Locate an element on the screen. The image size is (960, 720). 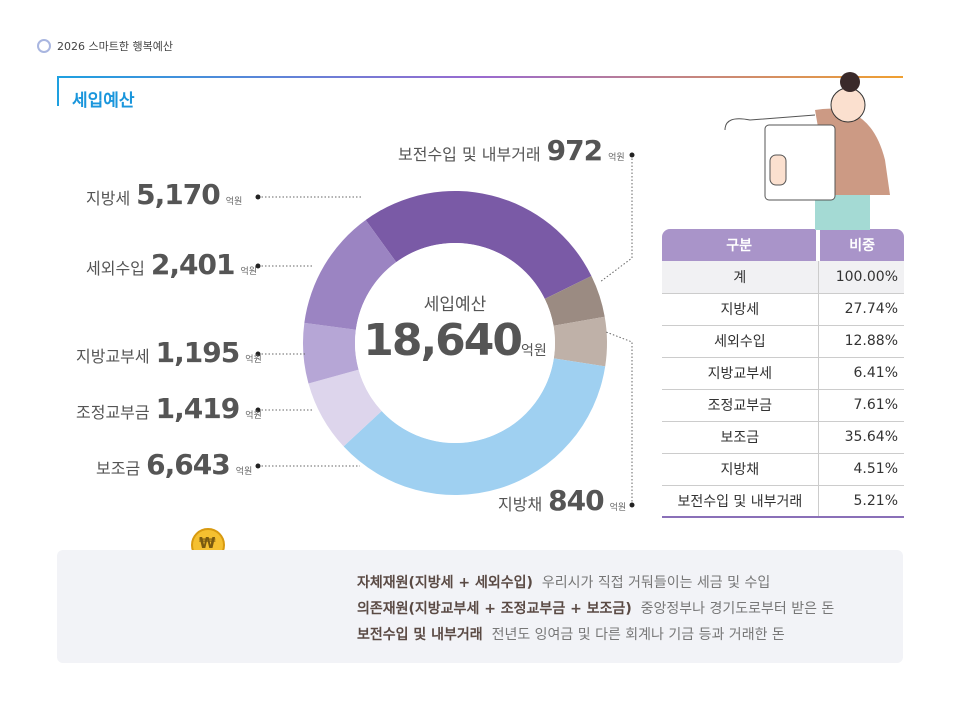
slice-name: 세외수입 is located at coordinates (115, 268).